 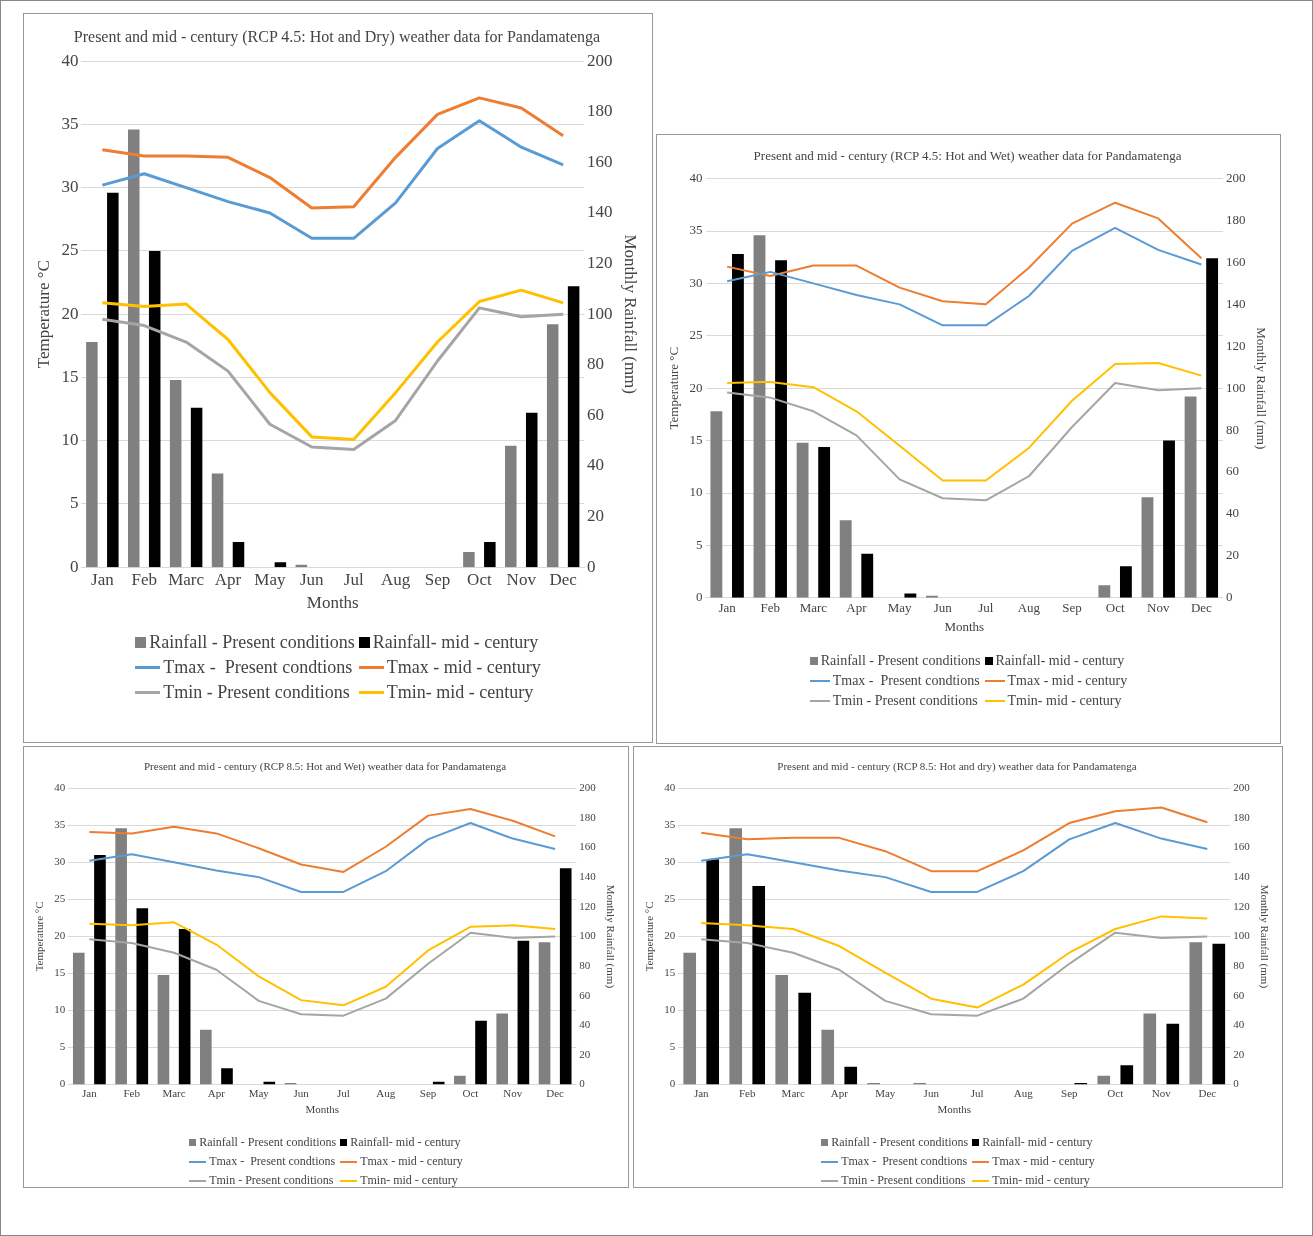 What do you see at coordinates (596, 465) in the screenshot?
I see `y2-tick-label: 40` at bounding box center [596, 465].